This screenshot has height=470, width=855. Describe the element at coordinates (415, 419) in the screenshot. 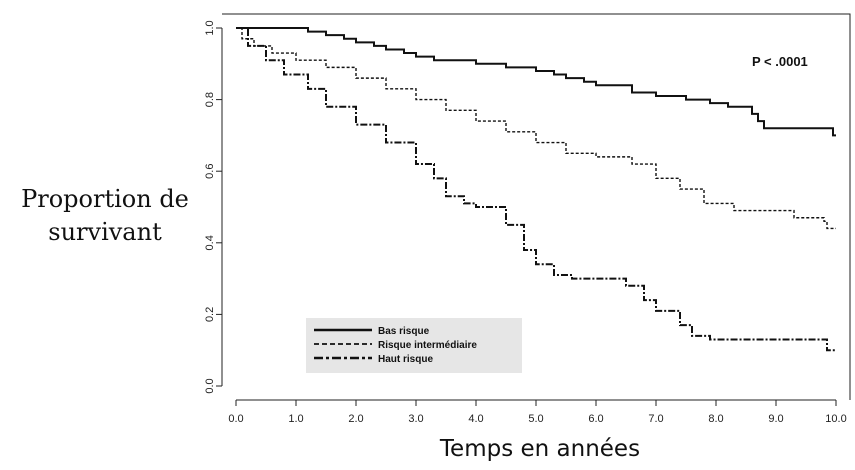

I see `x-tick-label: 3.0` at that location.